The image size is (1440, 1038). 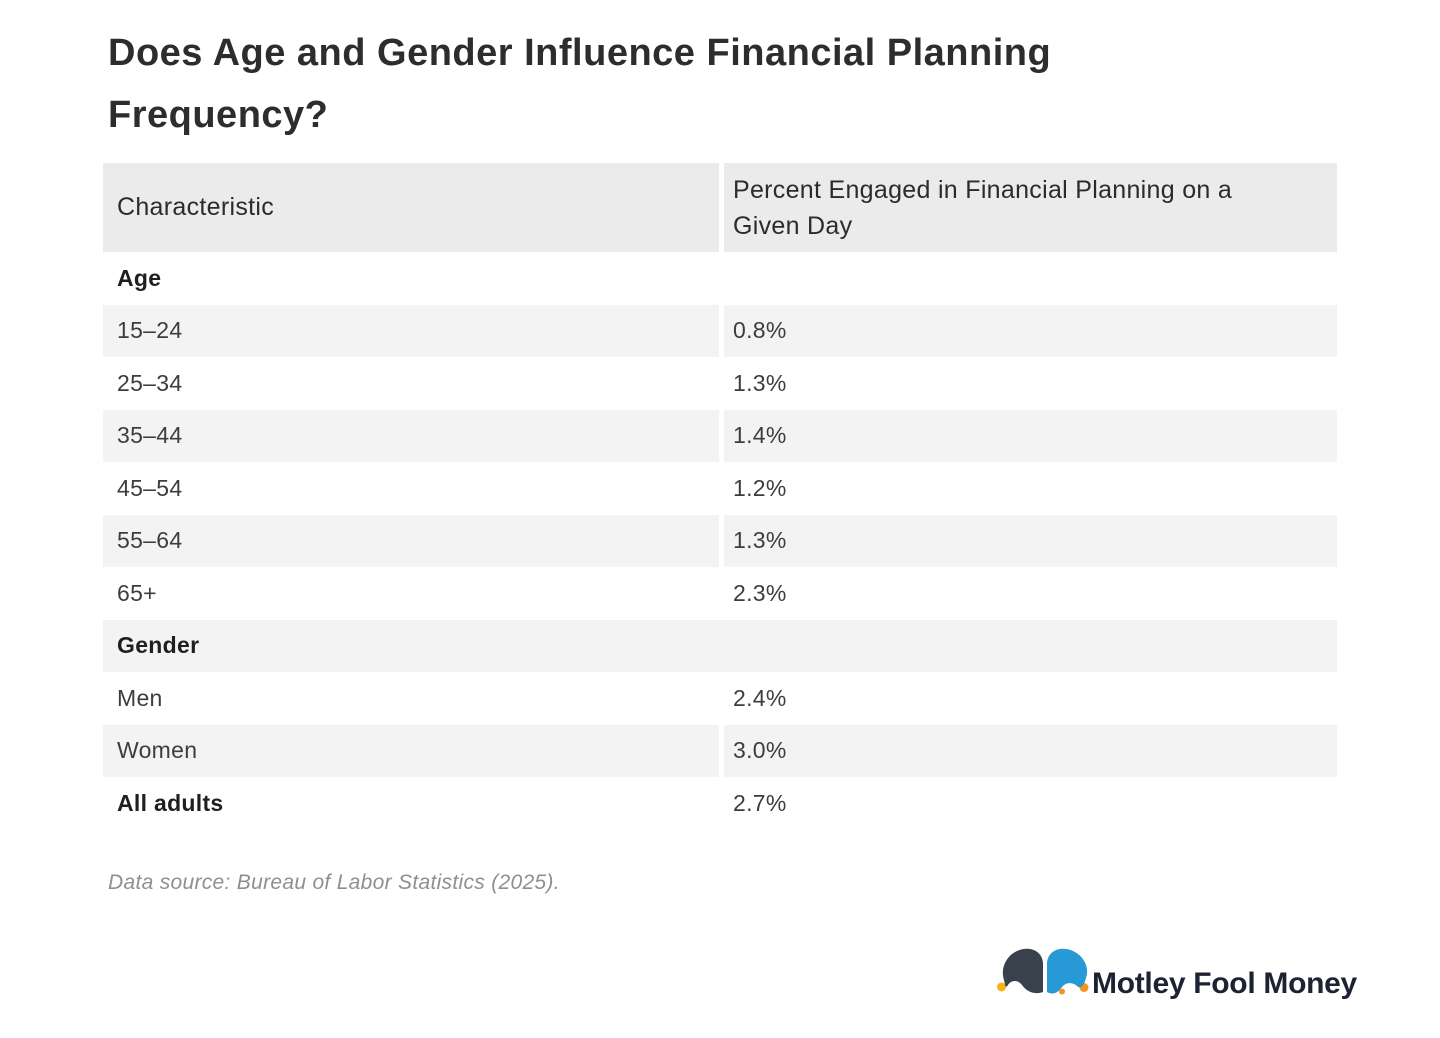 I want to click on row-value: 1.4%, so click(x=1030, y=435).